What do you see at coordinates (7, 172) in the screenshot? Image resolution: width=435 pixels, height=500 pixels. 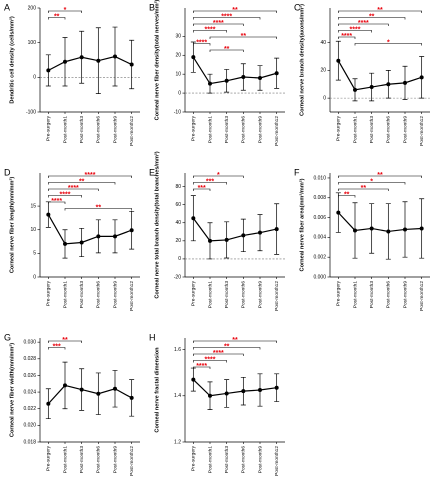 I see `panel-label: D` at bounding box center [7, 172].